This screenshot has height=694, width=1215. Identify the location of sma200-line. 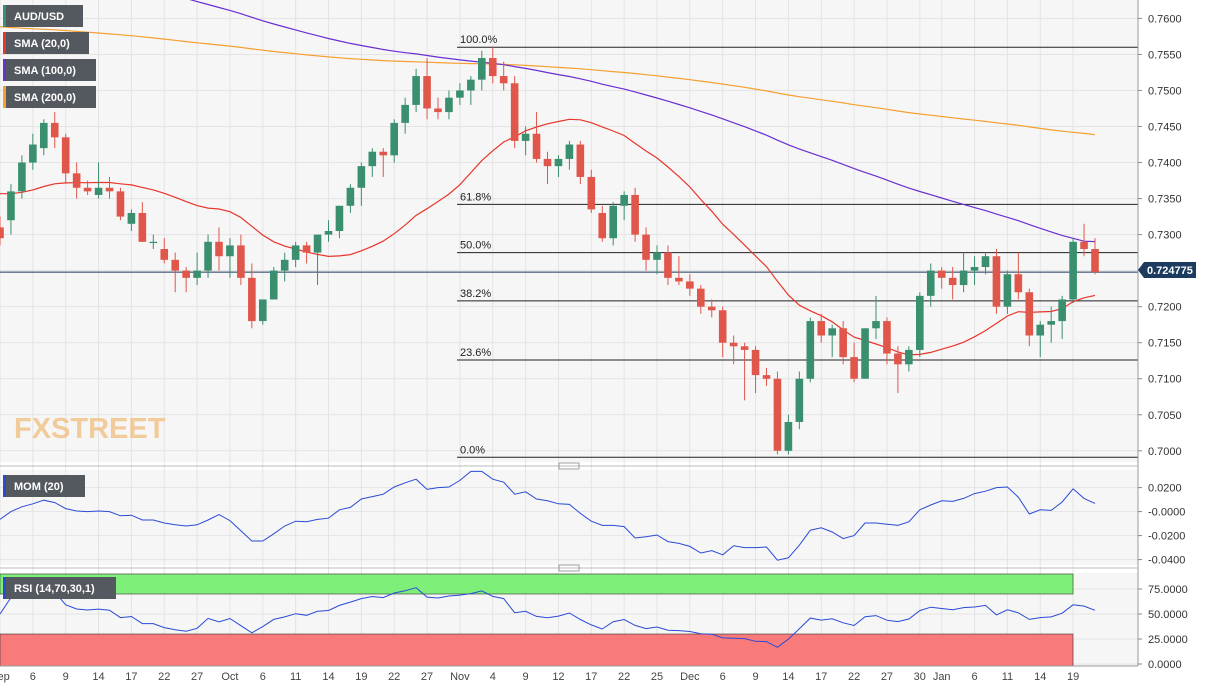
(548, 81).